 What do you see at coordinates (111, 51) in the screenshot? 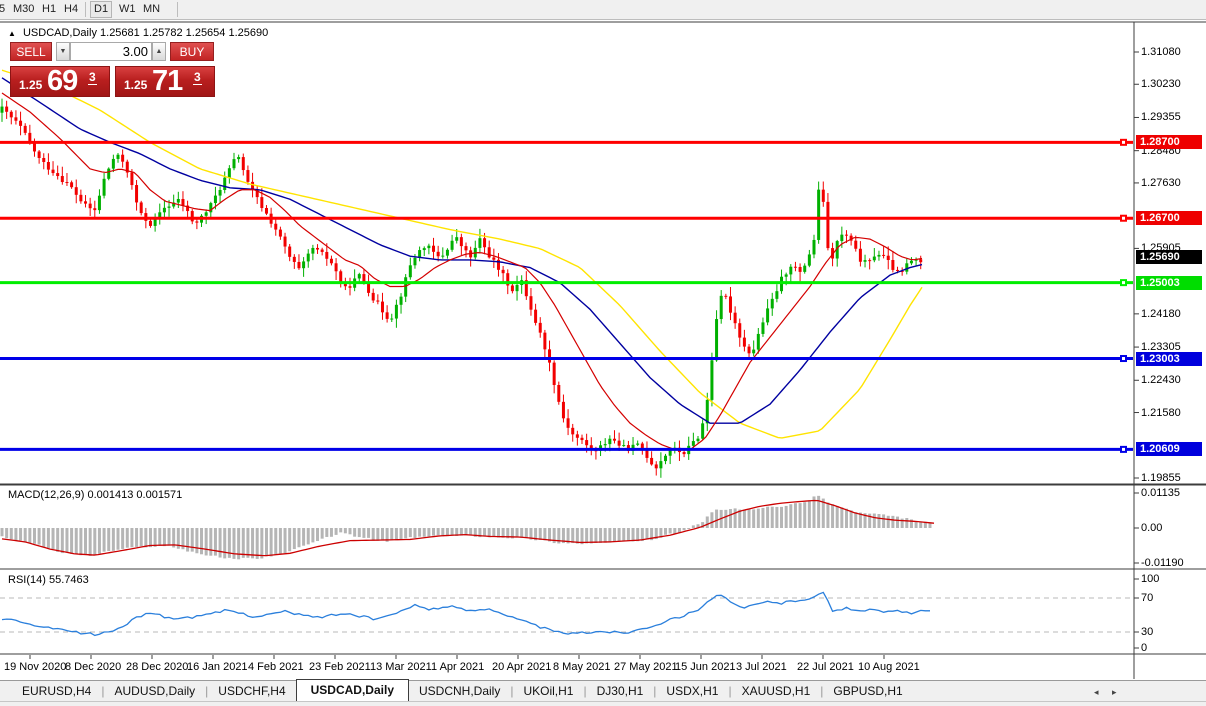
I see `volume-field: 3.00` at bounding box center [111, 51].